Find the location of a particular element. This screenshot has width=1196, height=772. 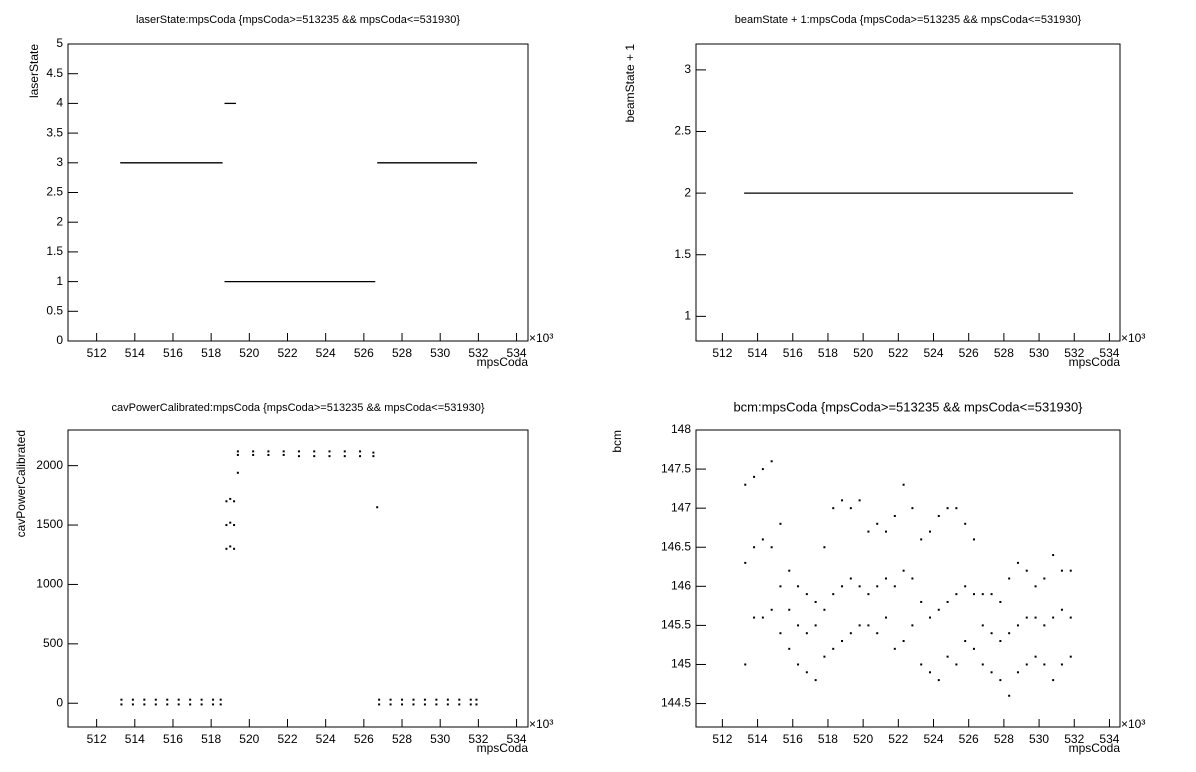

x-tick-label: 524 is located at coordinates (933, 739).